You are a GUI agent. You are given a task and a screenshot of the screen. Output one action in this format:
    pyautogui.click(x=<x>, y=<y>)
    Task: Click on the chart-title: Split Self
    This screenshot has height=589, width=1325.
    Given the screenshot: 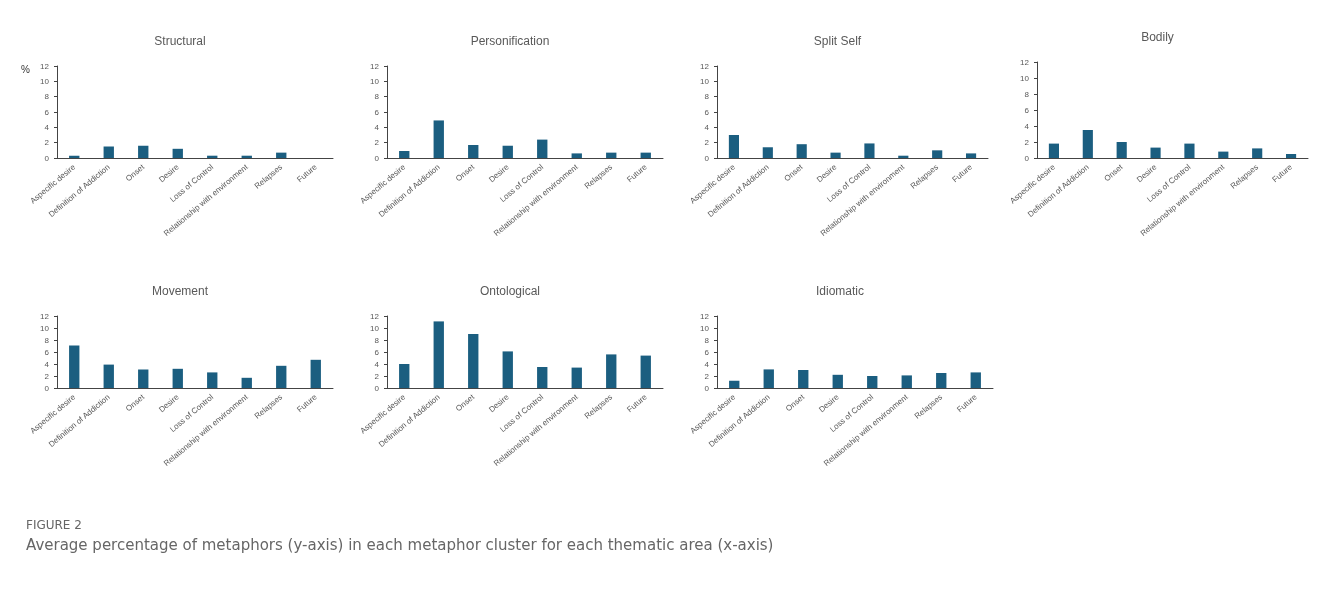 What is the action you would take?
    pyautogui.click(x=837, y=41)
    